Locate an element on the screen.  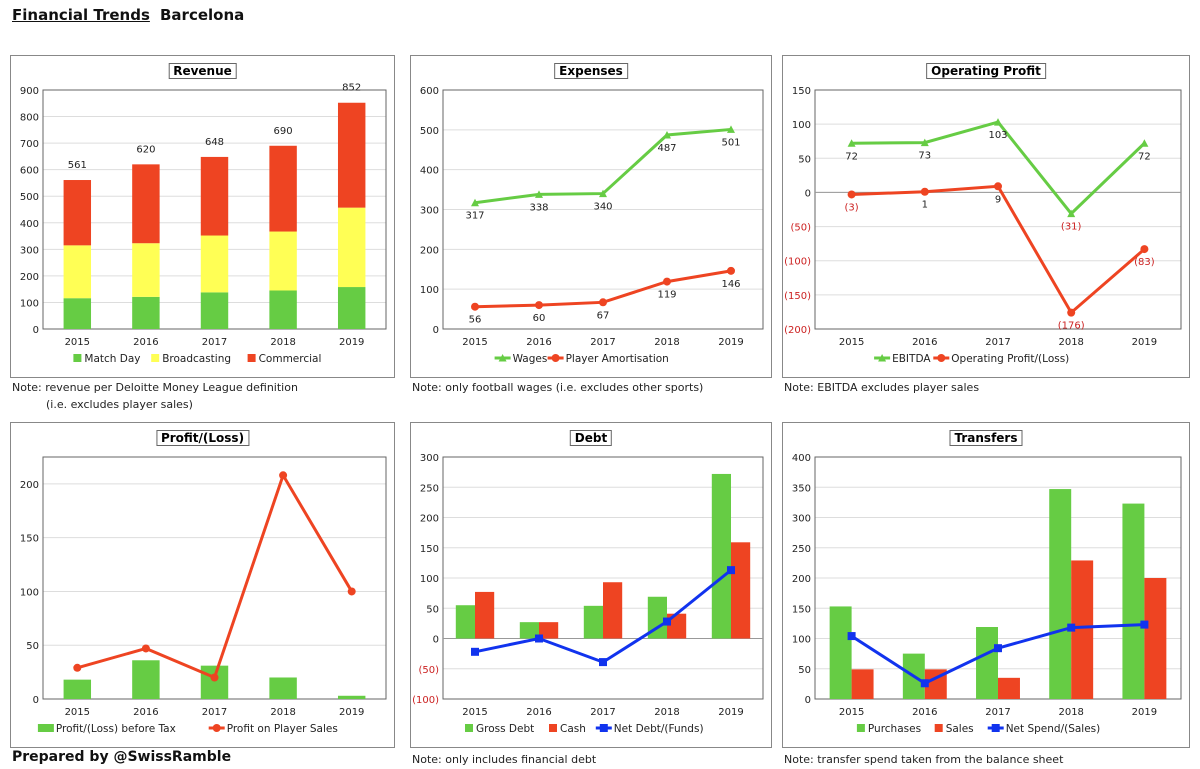
chart-title: Expenses is located at coordinates (591, 71).